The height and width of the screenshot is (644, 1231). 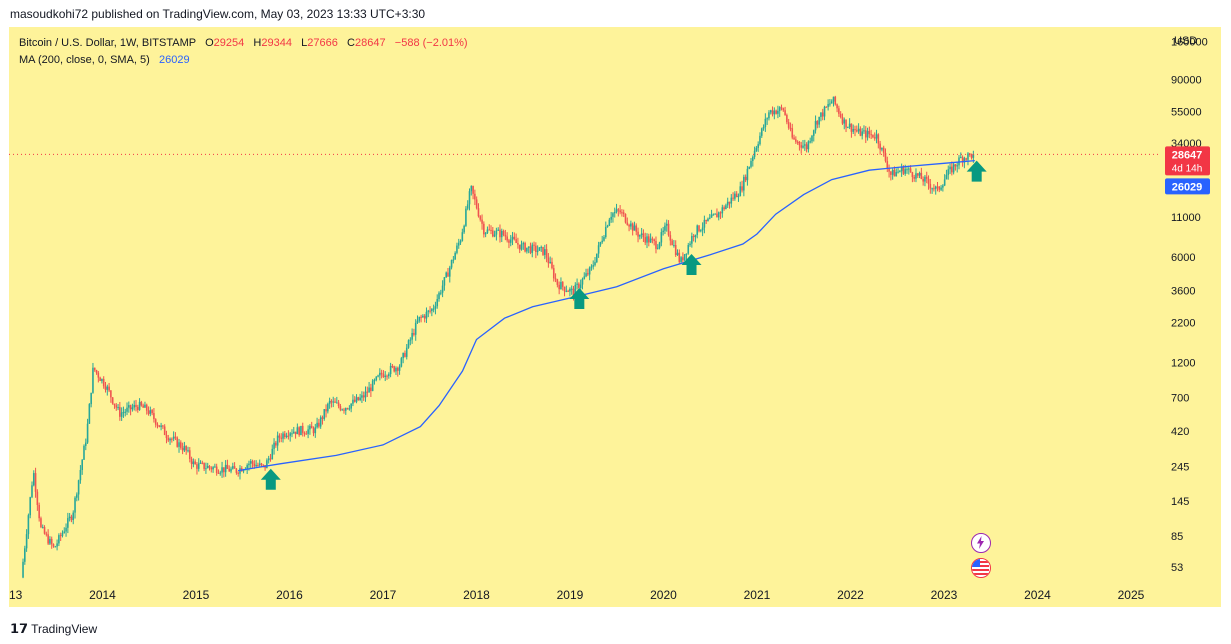 What do you see at coordinates (981, 568) in the screenshot?
I see `us-flag-icon` at bounding box center [981, 568].